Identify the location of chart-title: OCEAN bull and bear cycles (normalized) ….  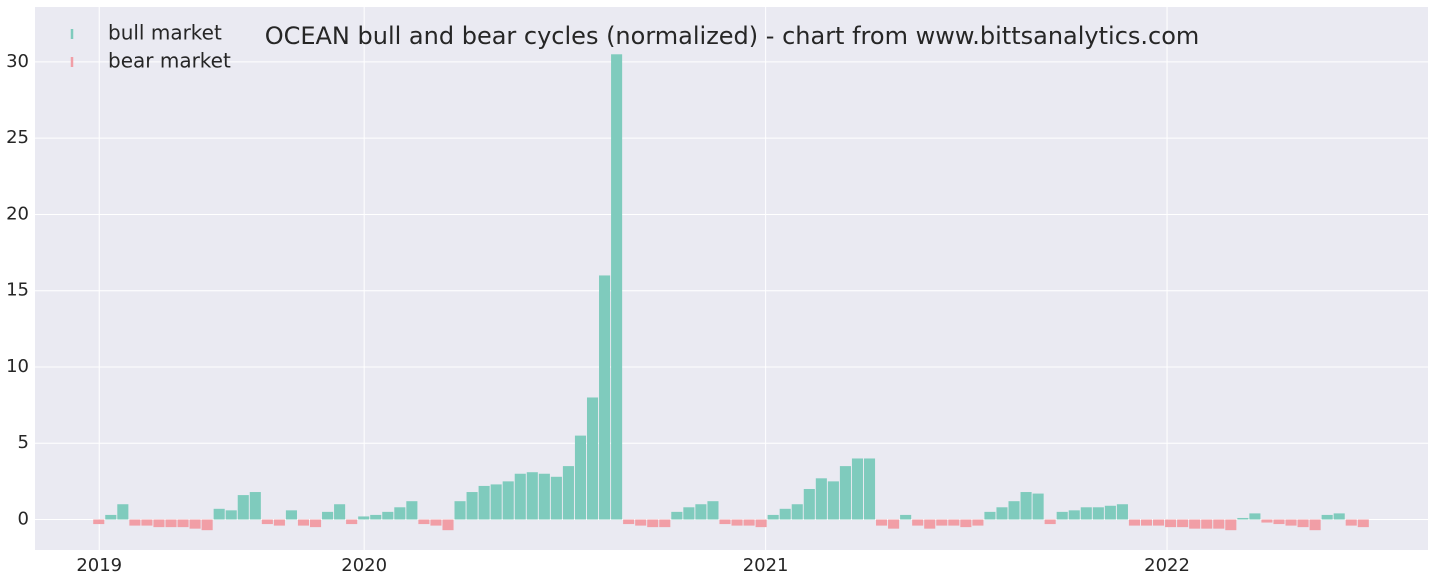
(732, 36).